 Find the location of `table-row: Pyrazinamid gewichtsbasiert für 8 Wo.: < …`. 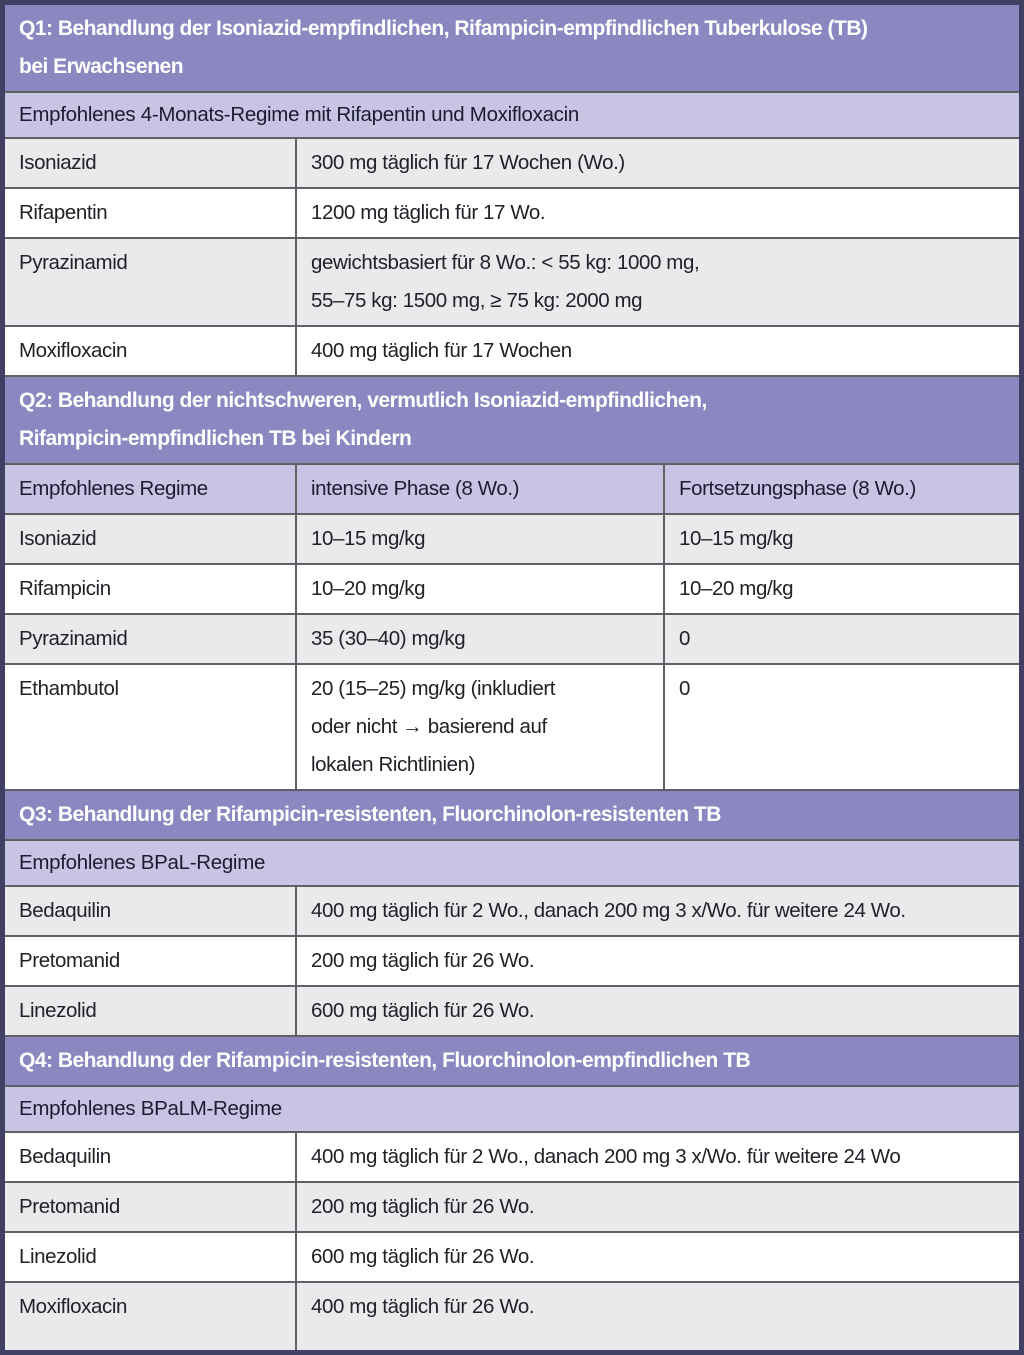

table-row: Pyrazinamid gewichtsbasiert für 8 Wo.: < … is located at coordinates (512, 283).